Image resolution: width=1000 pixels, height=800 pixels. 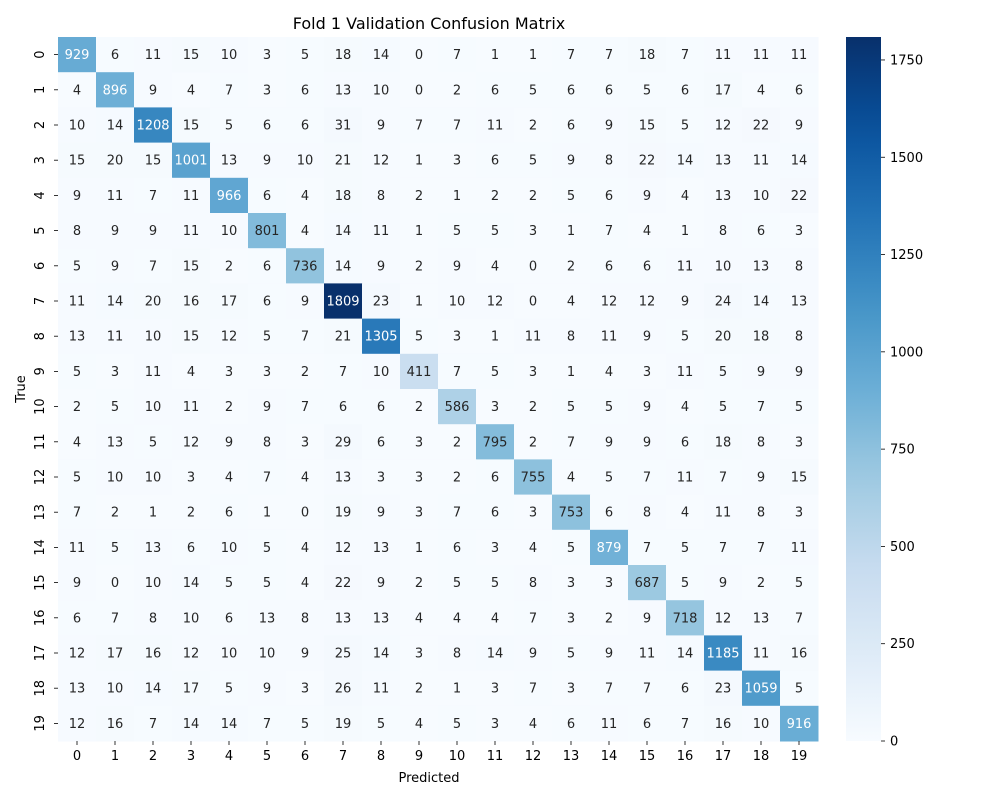 I want to click on x-tick-label: 6, so click(x=305, y=756).